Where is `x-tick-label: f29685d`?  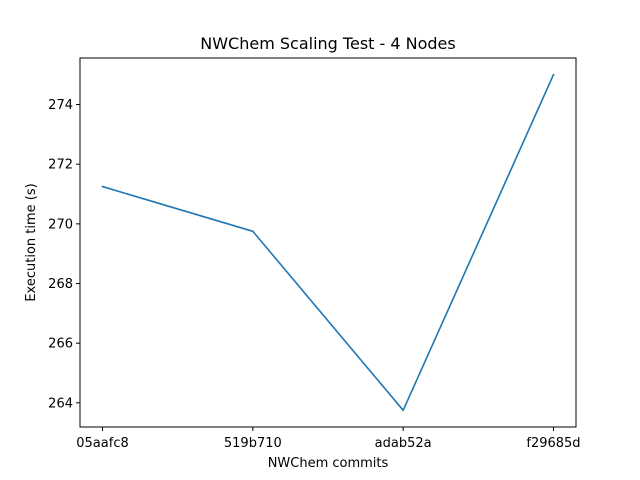 x-tick-label: f29685d is located at coordinates (553, 443).